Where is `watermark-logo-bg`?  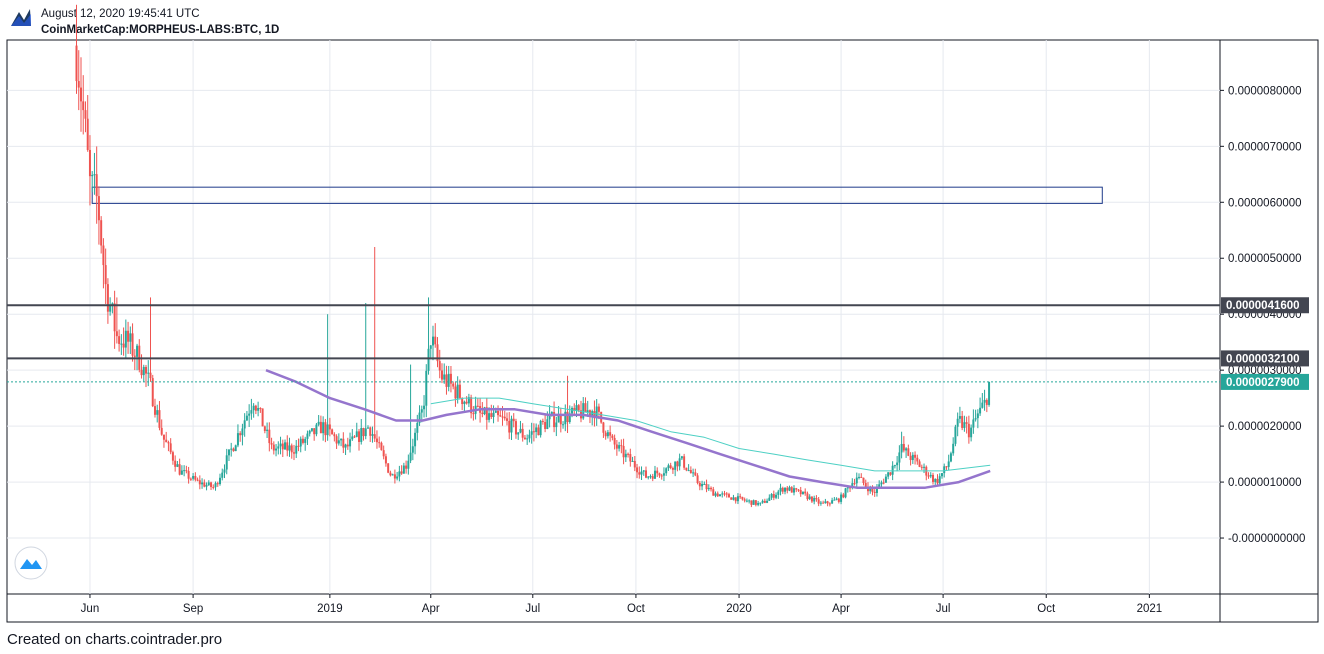
watermark-logo-bg is located at coordinates (31, 563).